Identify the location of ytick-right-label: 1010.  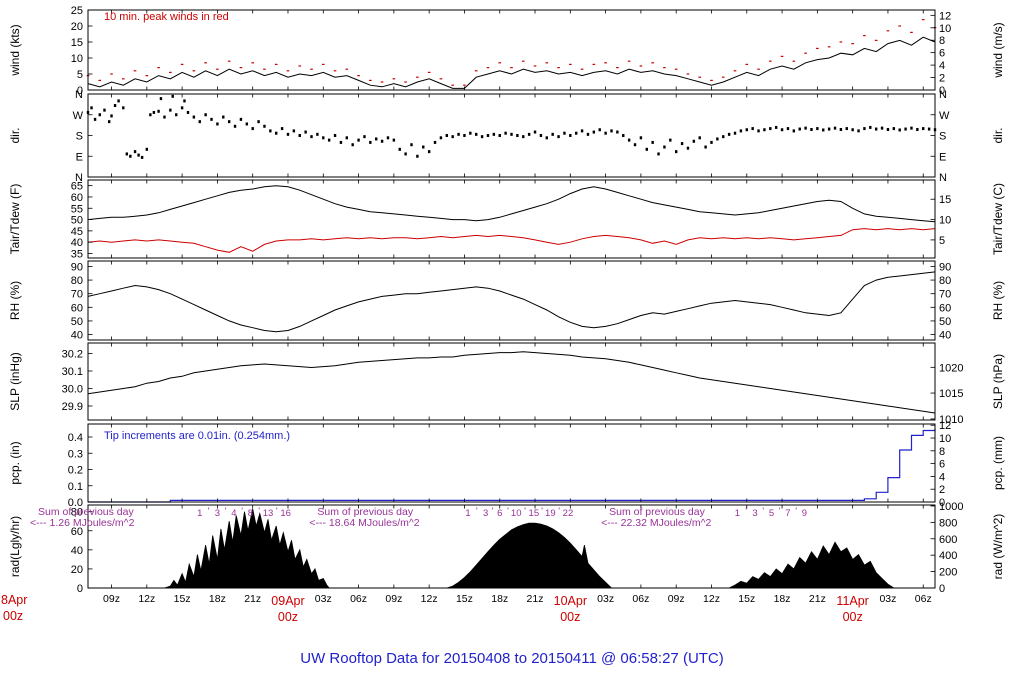
(951, 420).